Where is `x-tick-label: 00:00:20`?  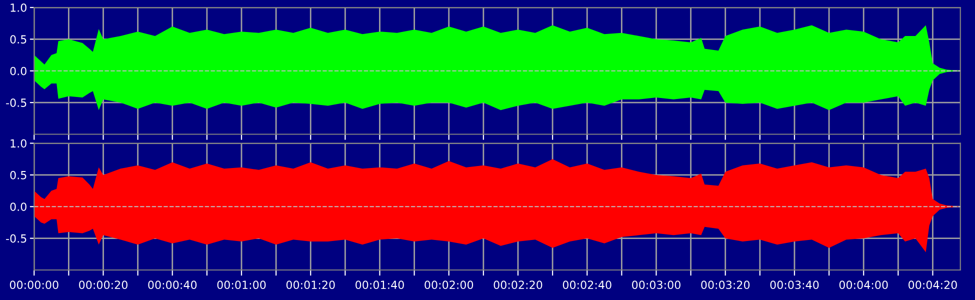 x-tick-label: 00:00:20 is located at coordinates (103, 285).